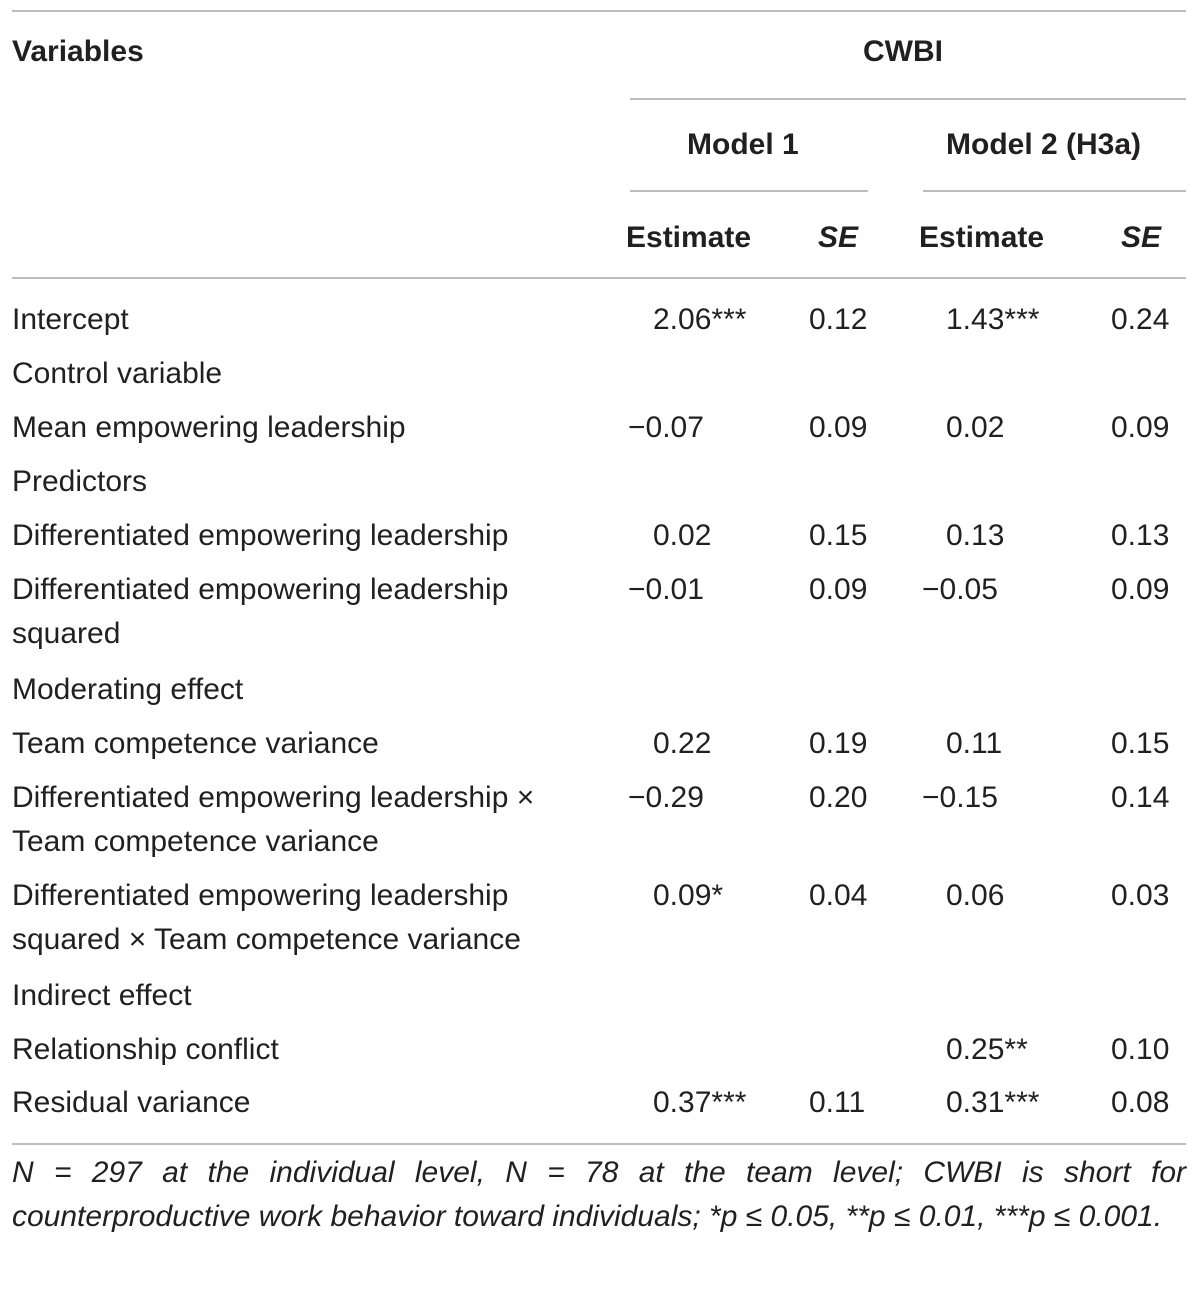 The width and height of the screenshot is (1200, 1291). I want to click on cell-m2-se: 0.24, so click(1140, 319).